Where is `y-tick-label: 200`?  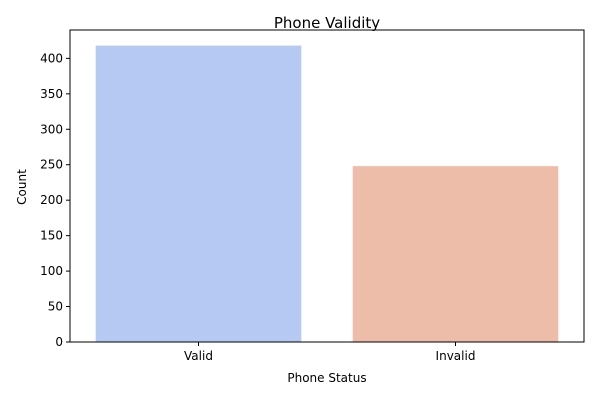 y-tick-label: 200 is located at coordinates (51, 200).